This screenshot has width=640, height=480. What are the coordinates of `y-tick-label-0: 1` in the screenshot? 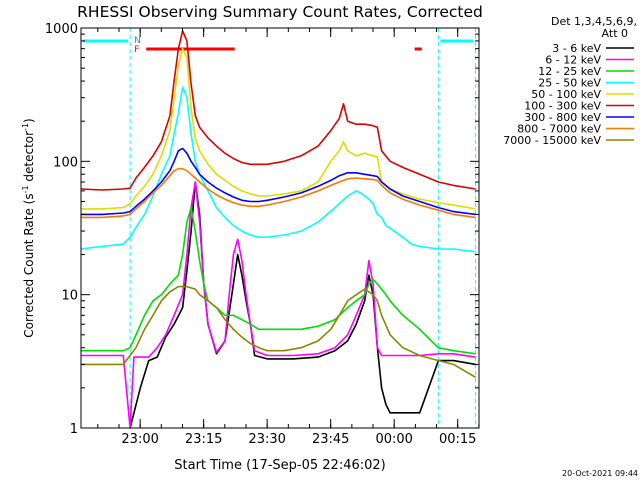 It's located at (74, 429).